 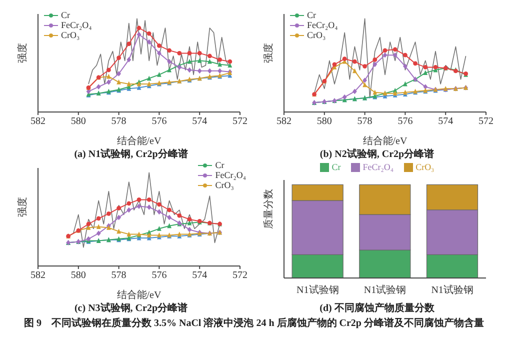 What do you see at coordinates (377, 154) in the screenshot?
I see `text: (b) N2试验钢, Cr2p分峰谱` at bounding box center [377, 154].